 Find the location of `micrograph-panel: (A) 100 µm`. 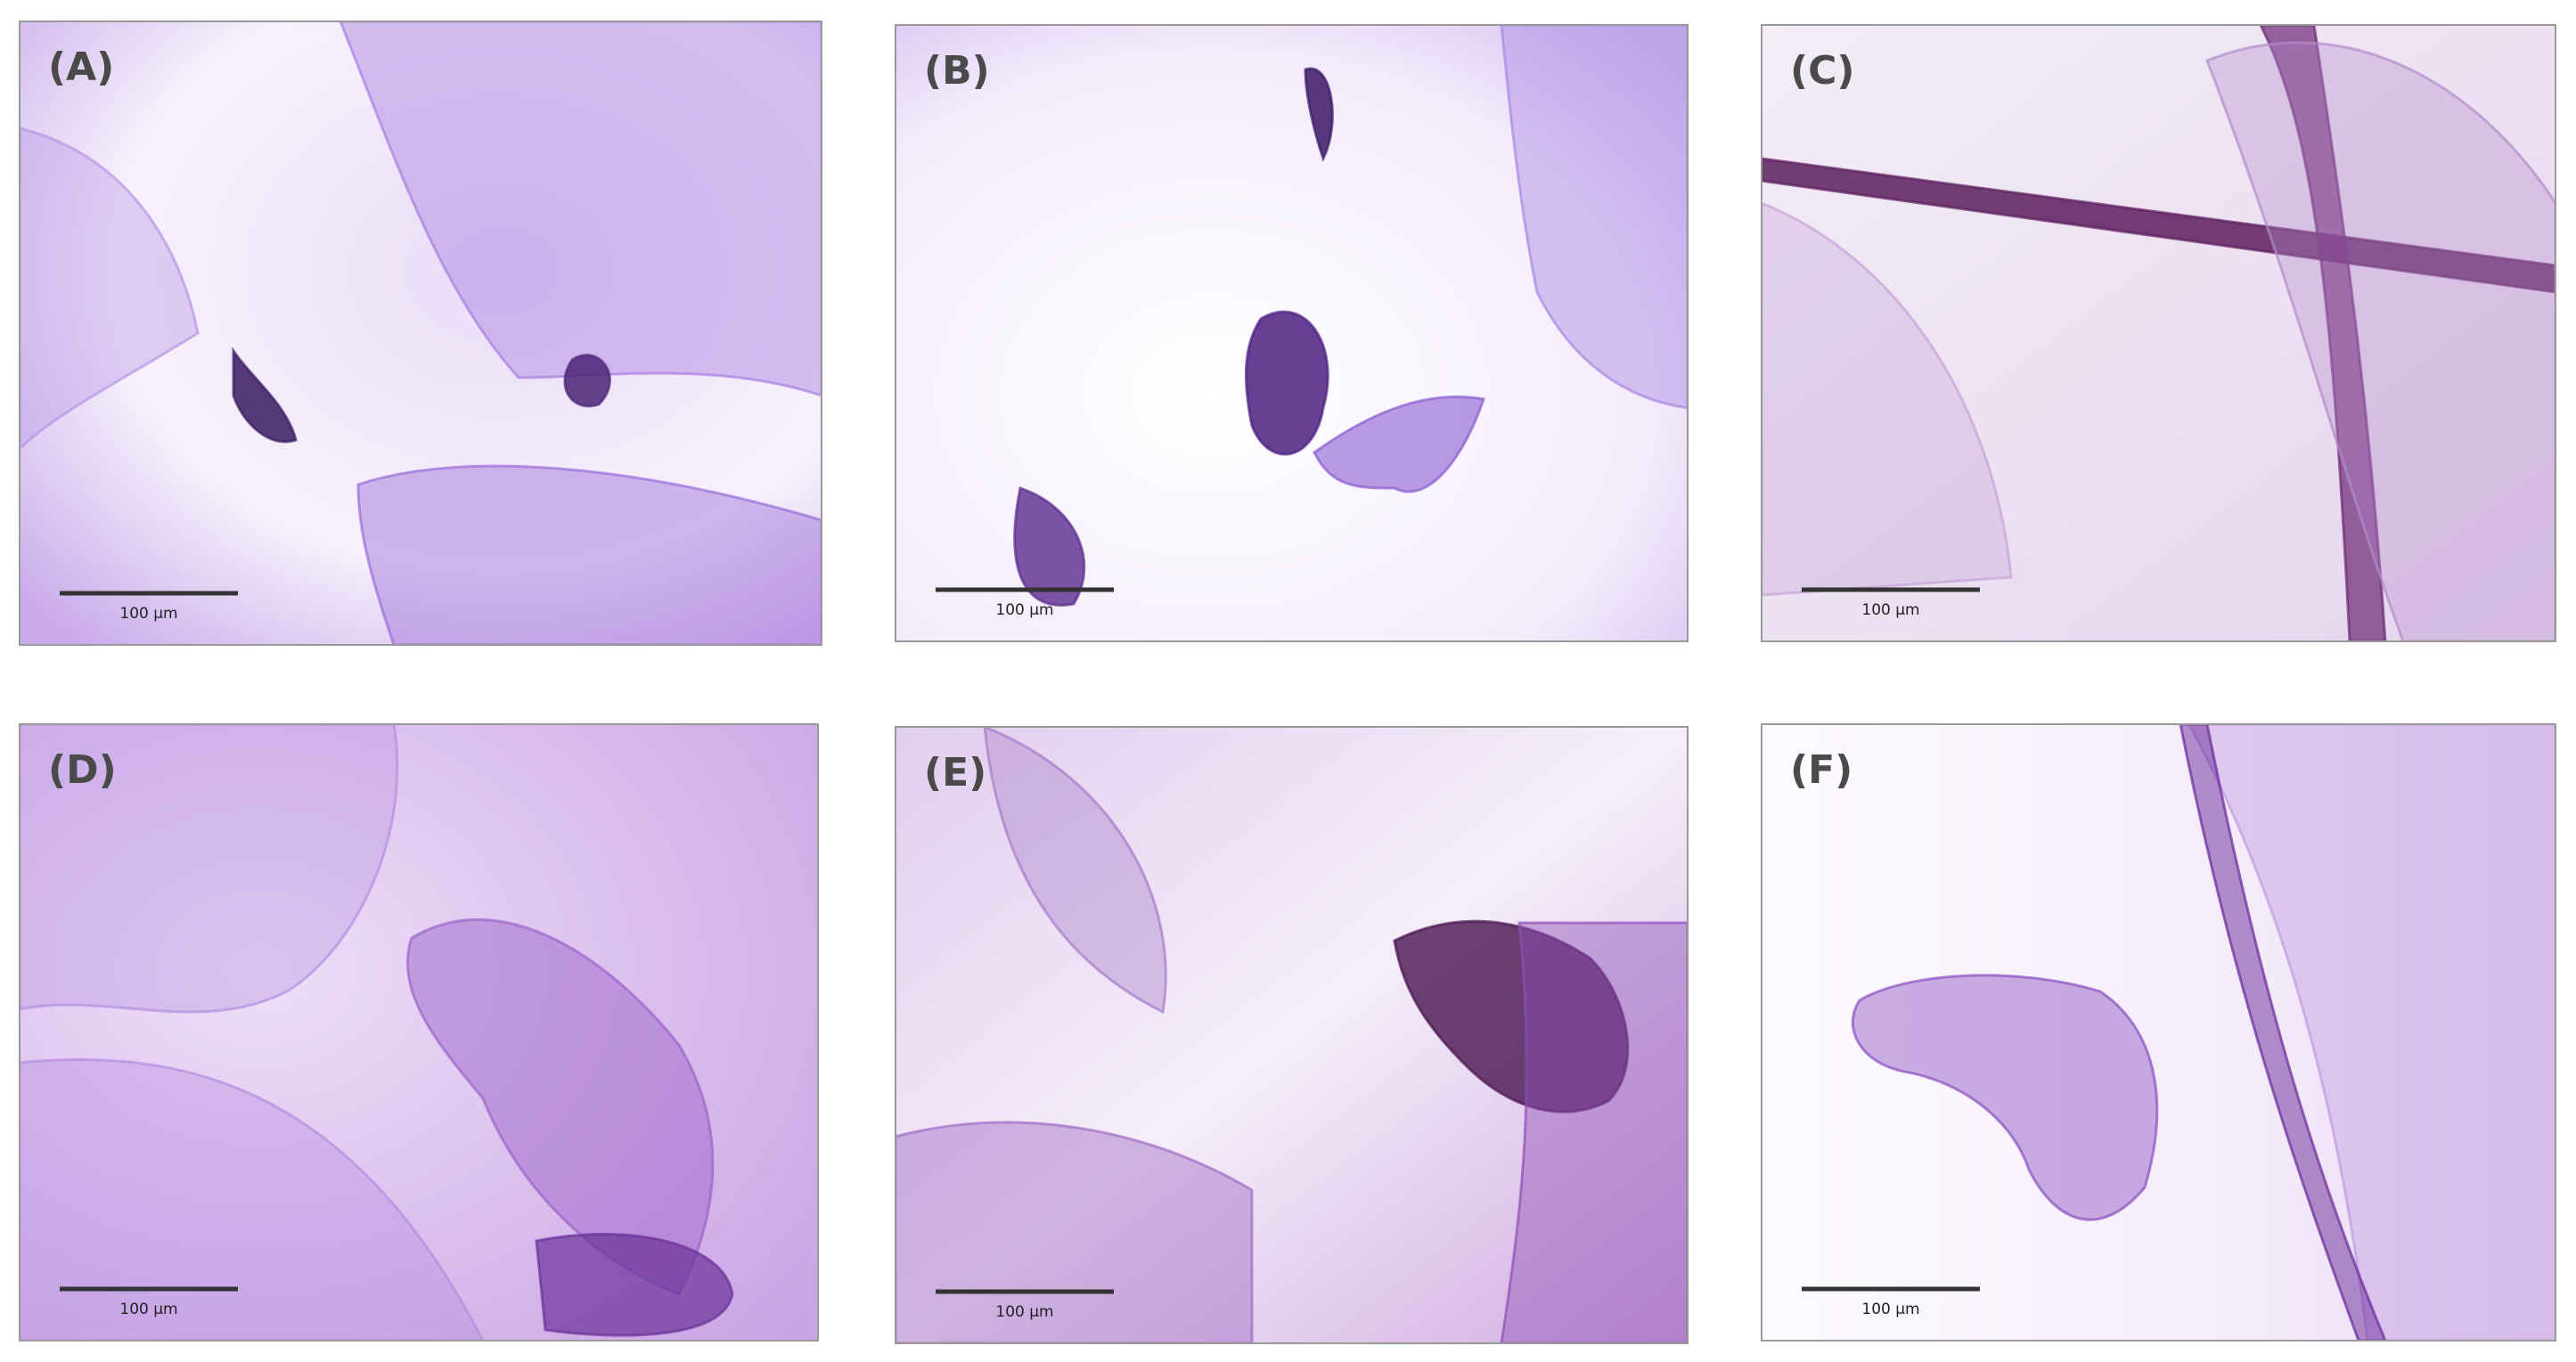

micrograph-panel: (A) 100 µm is located at coordinates (420, 333).